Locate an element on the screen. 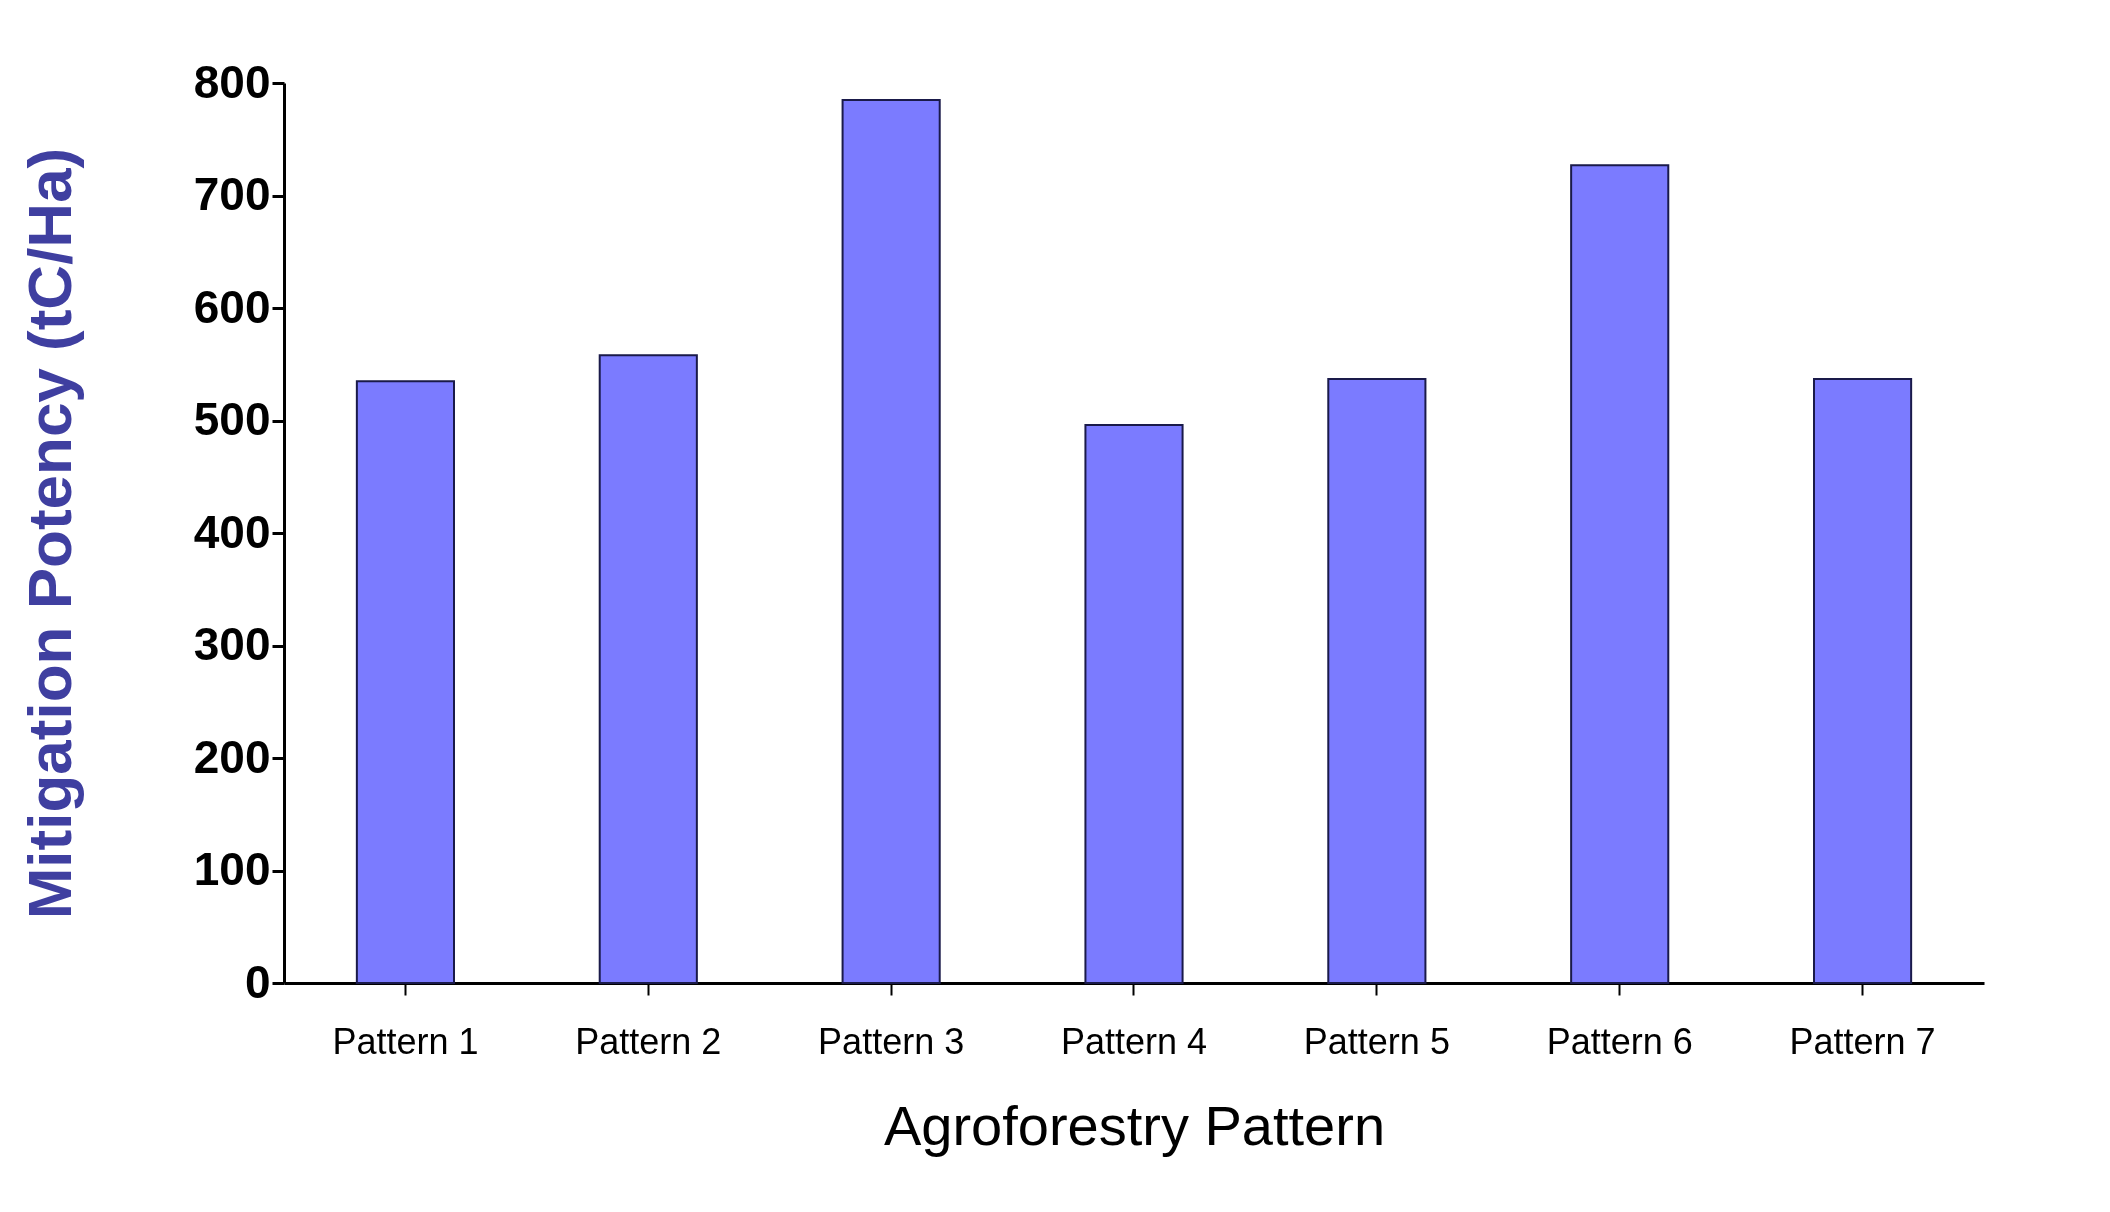  y-tick-label: 800 is located at coordinates (232, 81).